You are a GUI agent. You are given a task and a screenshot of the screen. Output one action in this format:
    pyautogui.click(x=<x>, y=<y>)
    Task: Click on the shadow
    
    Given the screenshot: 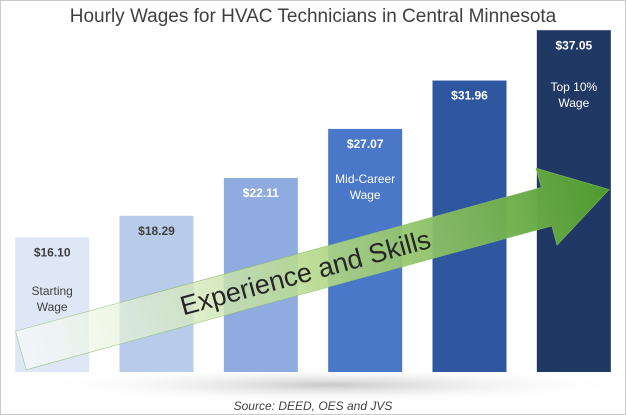 What is the action you would take?
    pyautogui.click(x=328, y=385)
    